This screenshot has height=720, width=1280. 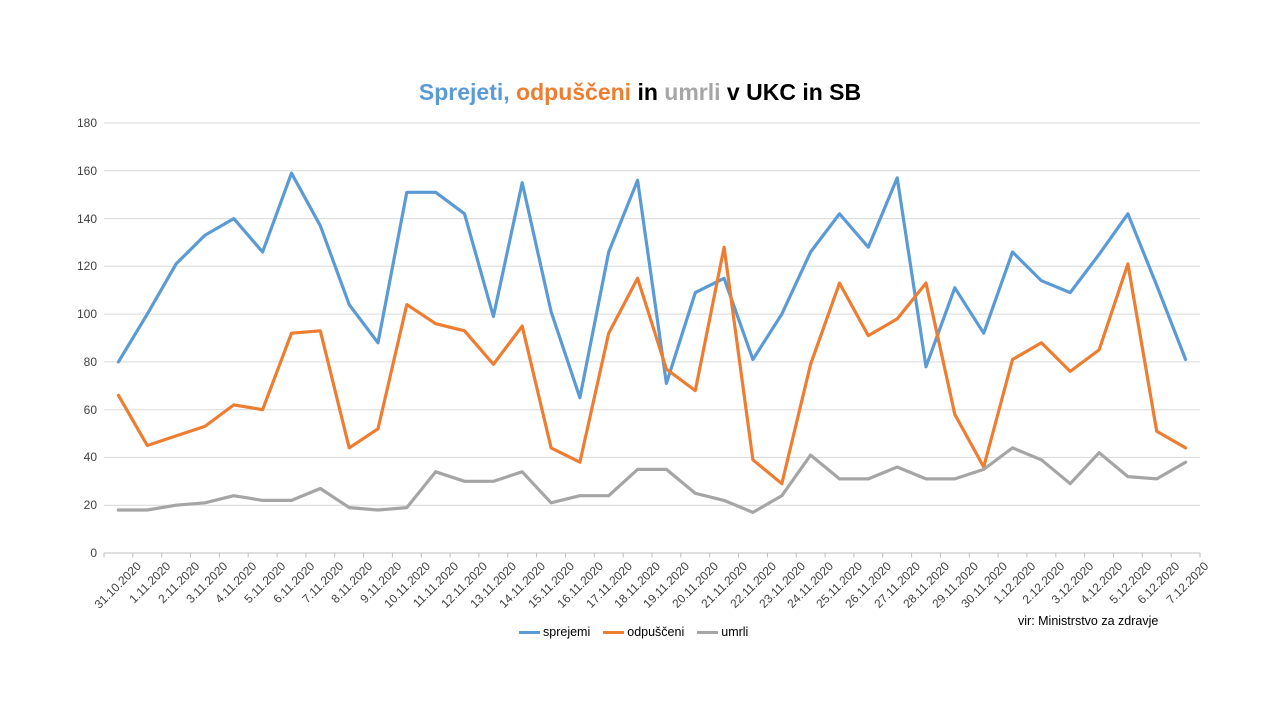 I want to click on title-segment-odpusceni: odpuščeni, so click(x=574, y=92).